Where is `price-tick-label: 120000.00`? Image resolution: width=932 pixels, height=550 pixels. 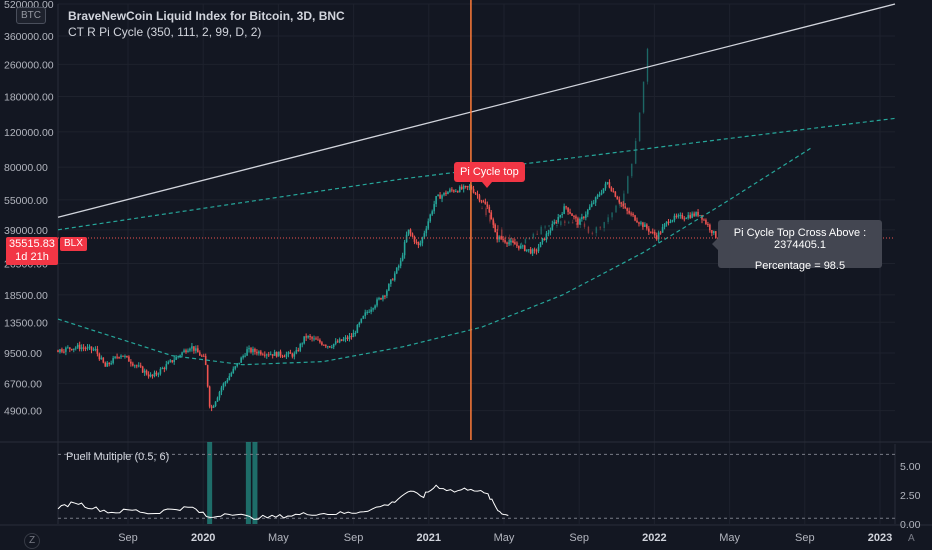
price-tick-label: 120000.00 is located at coordinates (29, 133).